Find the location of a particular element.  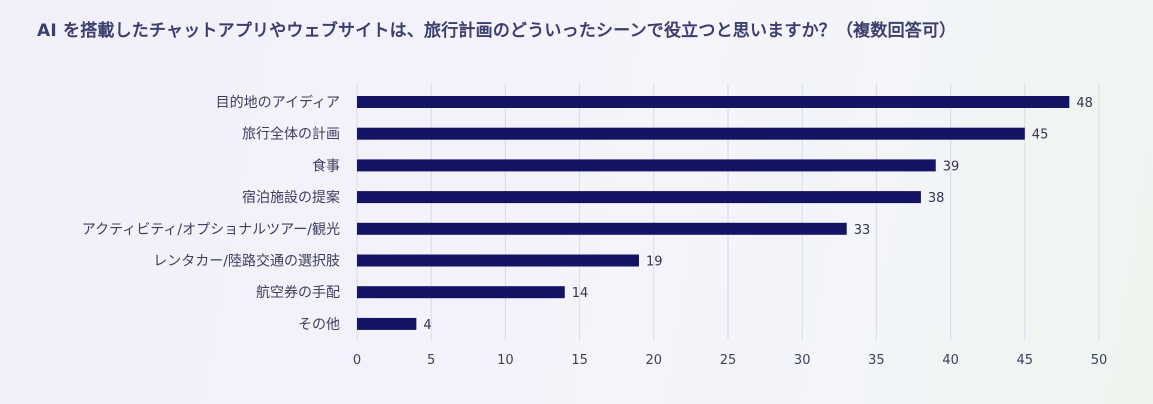

value-label: 45 is located at coordinates (1040, 135).